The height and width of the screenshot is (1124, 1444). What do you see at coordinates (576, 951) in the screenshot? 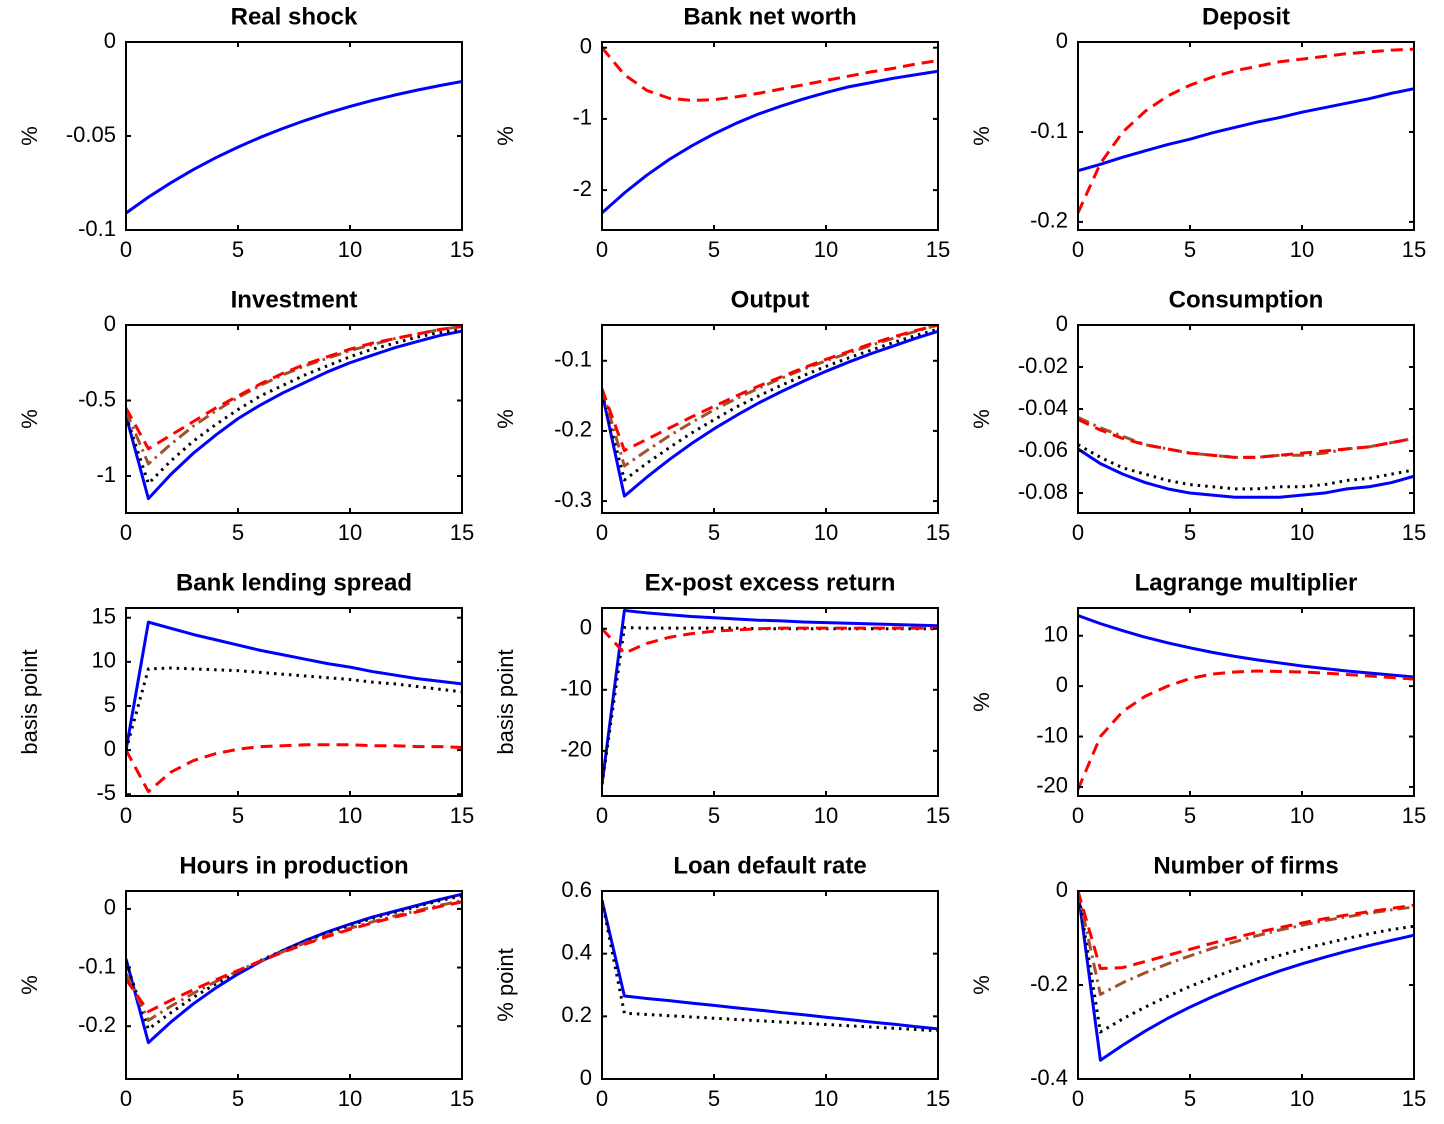
I see `y-tick-label: 0.4` at bounding box center [576, 951].